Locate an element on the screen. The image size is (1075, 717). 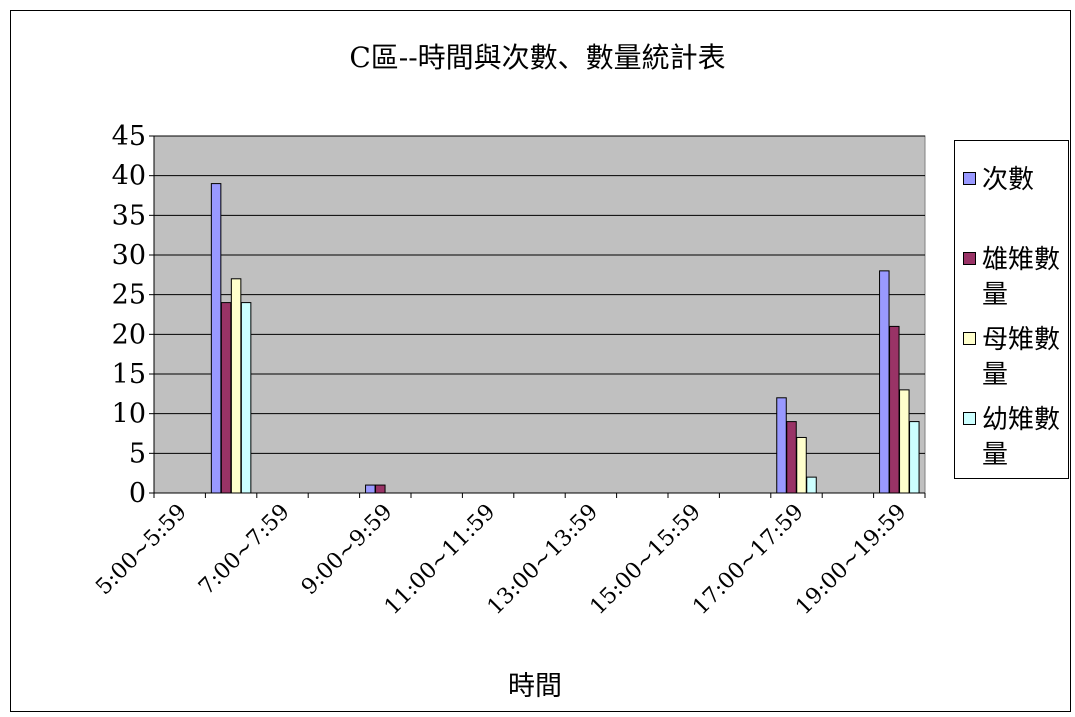
y-tick-label: 0 is located at coordinates (137, 493).